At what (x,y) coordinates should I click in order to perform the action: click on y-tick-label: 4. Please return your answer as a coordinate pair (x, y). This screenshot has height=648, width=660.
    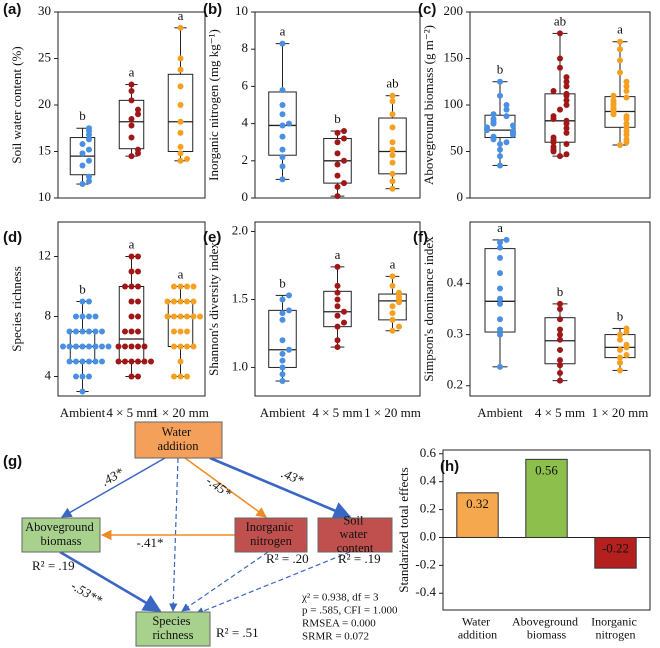
    Looking at the image, I should click on (245, 122).